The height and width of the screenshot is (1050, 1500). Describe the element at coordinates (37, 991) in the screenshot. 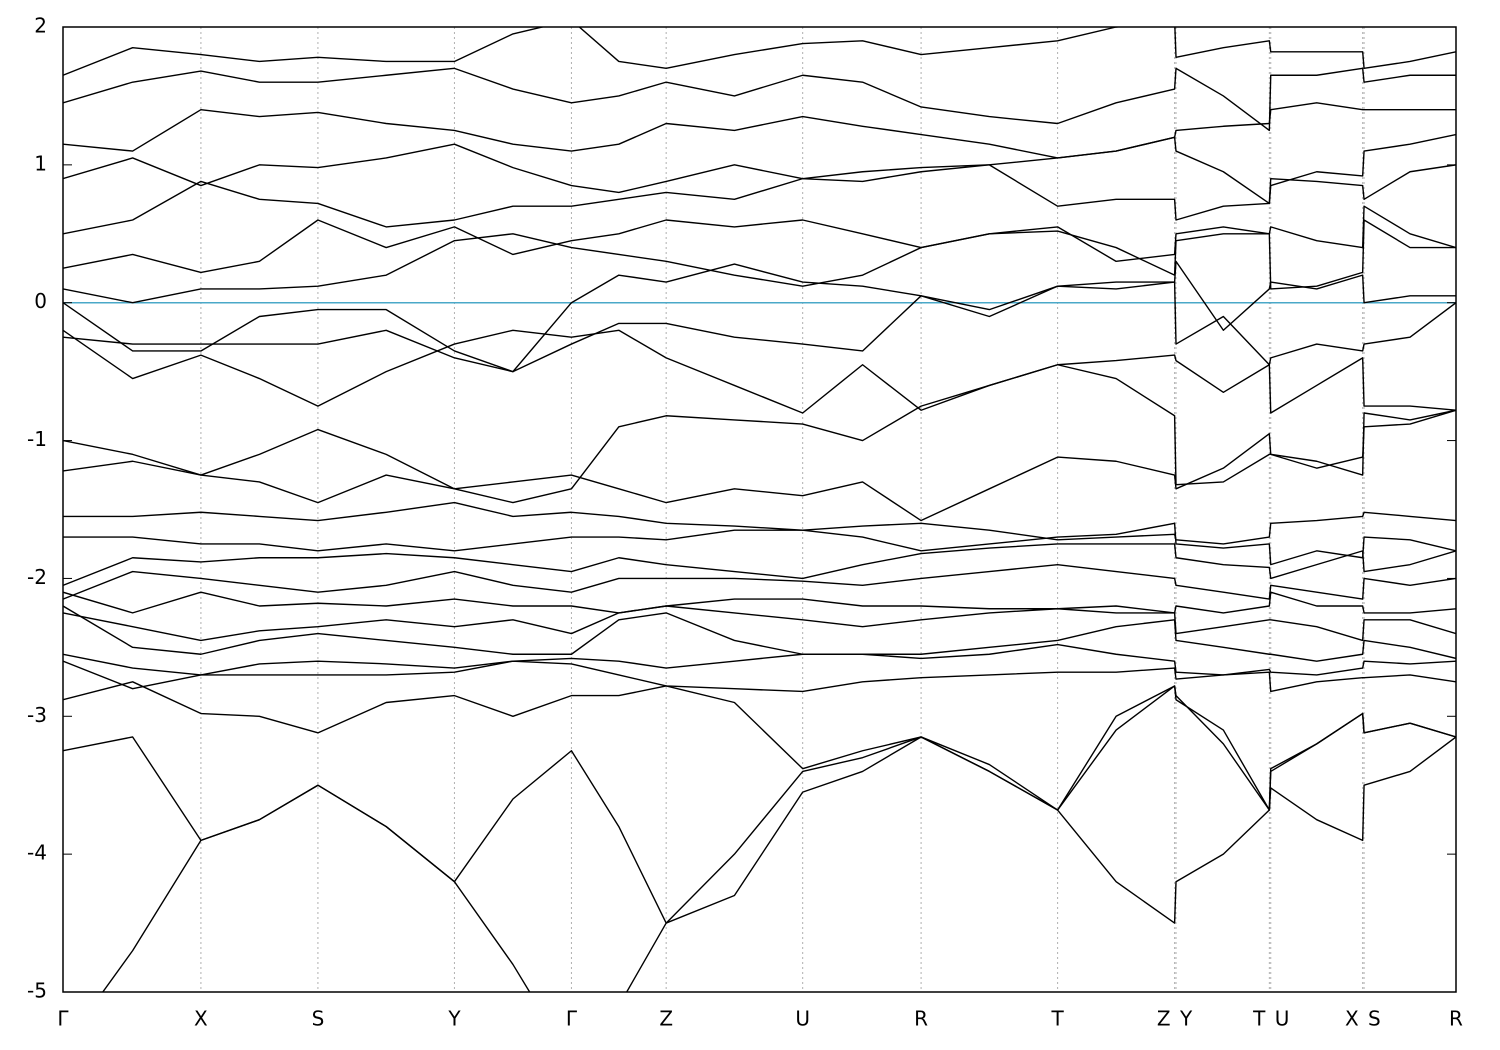

I see `y-tick-label: -5` at that location.